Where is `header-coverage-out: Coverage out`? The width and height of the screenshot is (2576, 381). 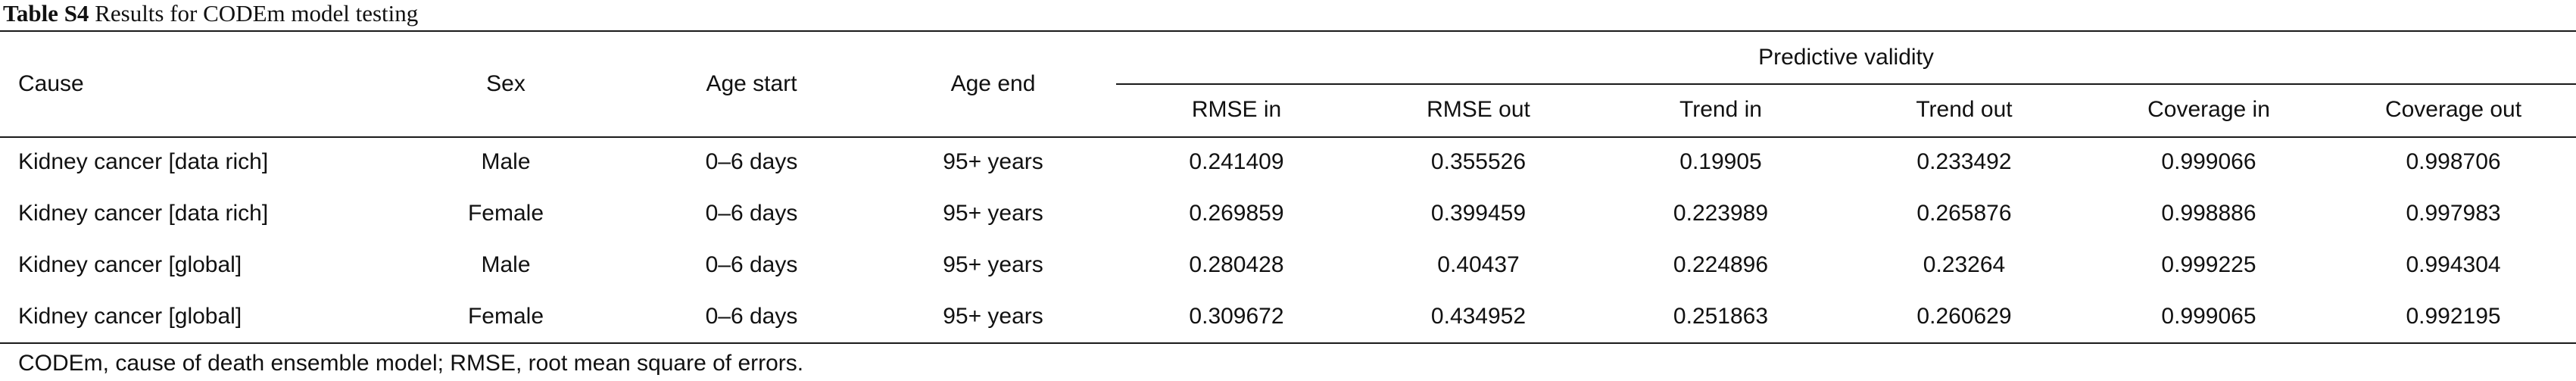
header-coverage-out: Coverage out is located at coordinates (2453, 110).